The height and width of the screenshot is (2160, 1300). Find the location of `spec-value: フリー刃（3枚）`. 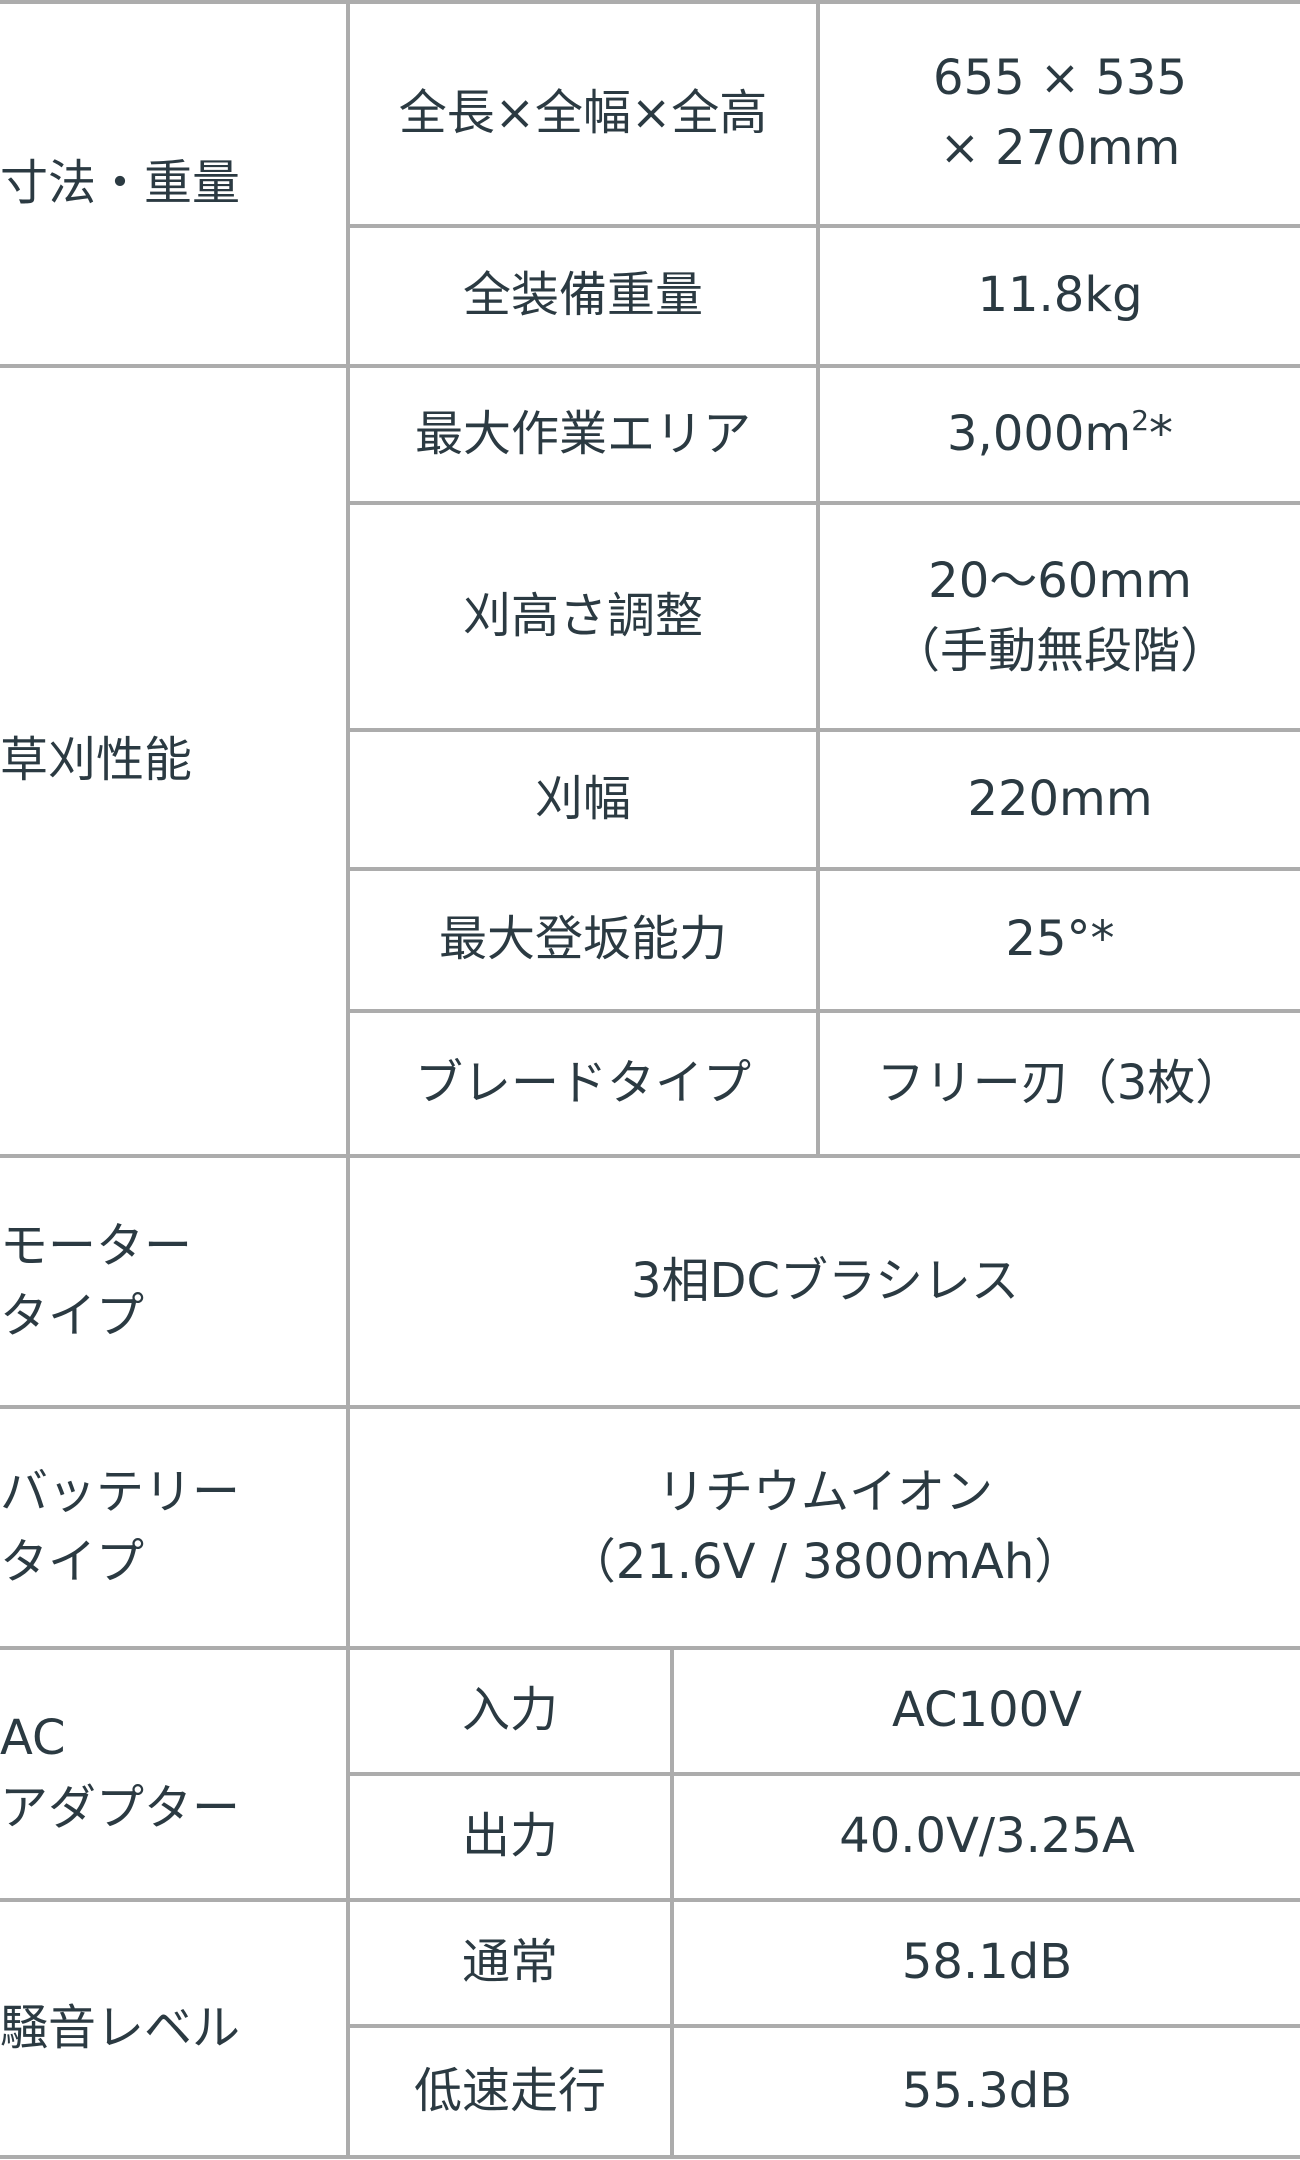

spec-value: フリー刃（3枚） is located at coordinates (1058, 1083).